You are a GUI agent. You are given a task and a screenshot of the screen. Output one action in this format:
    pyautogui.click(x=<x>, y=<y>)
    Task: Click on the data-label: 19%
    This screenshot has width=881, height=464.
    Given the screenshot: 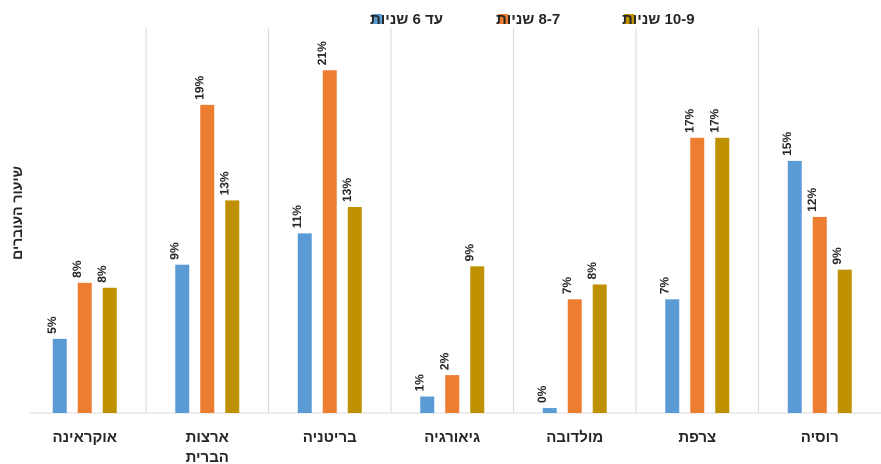 What is the action you would take?
    pyautogui.click(x=199, y=88)
    